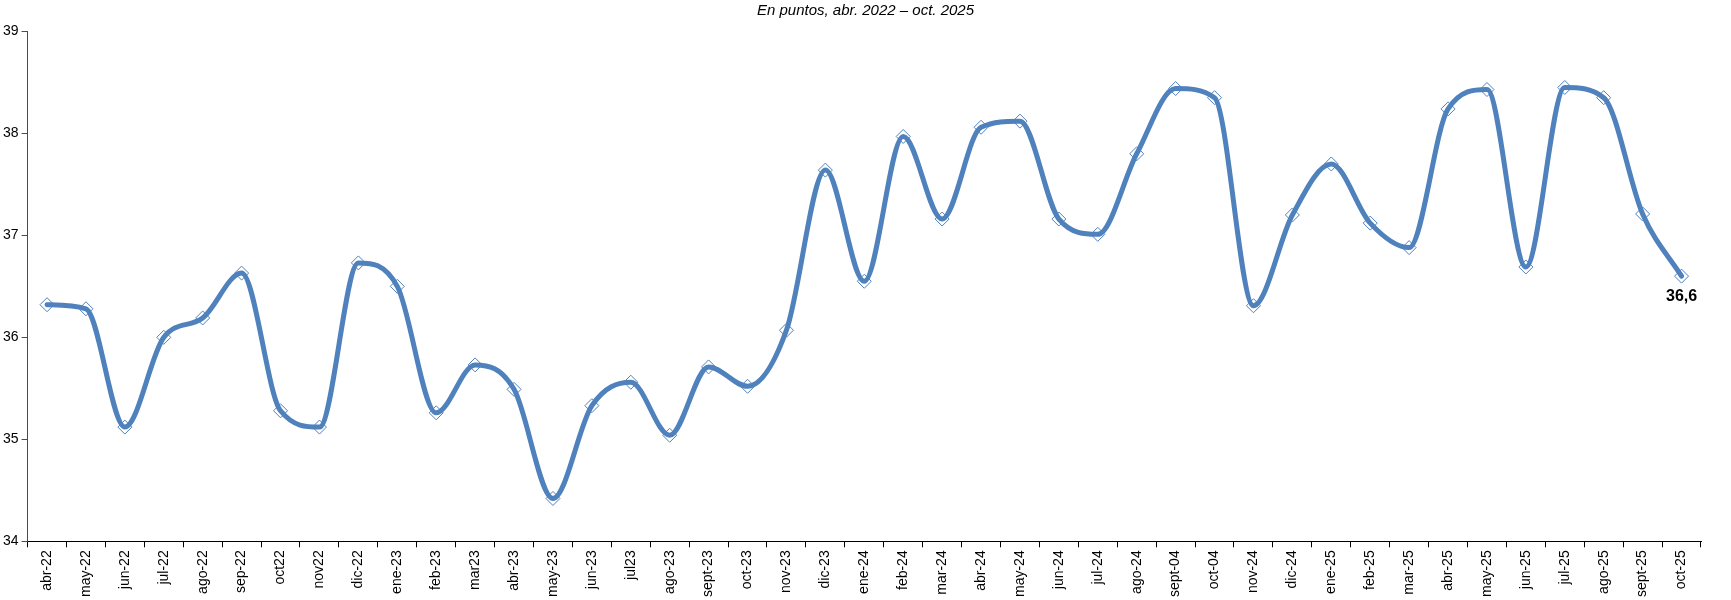 This screenshot has width=1731, height=600. I want to click on x-tick-label: jun-23, so click(590, 570).